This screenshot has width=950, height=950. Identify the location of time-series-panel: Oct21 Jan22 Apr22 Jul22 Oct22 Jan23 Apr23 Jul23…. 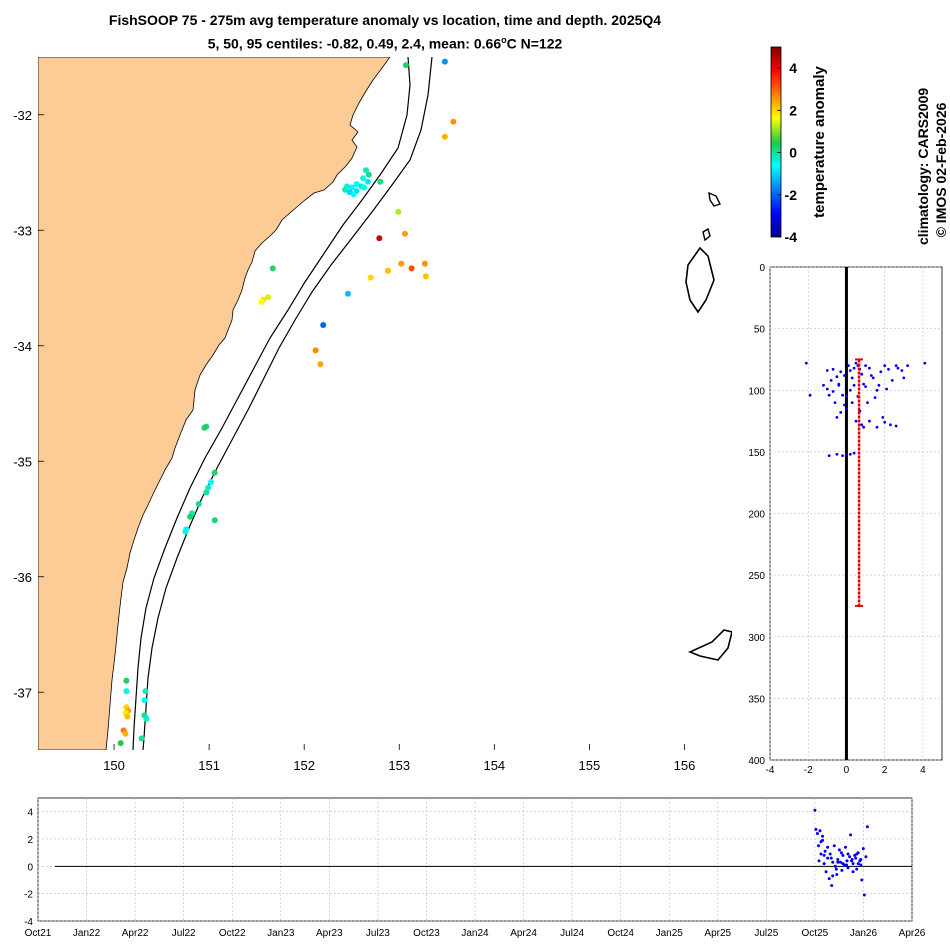
(475, 868).